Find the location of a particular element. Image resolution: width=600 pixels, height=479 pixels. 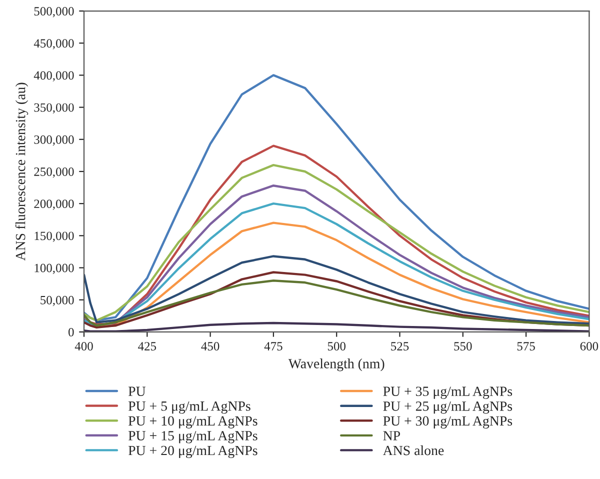

y-axis-title: ANS fluorescence intensity (au) is located at coordinates (21, 171).